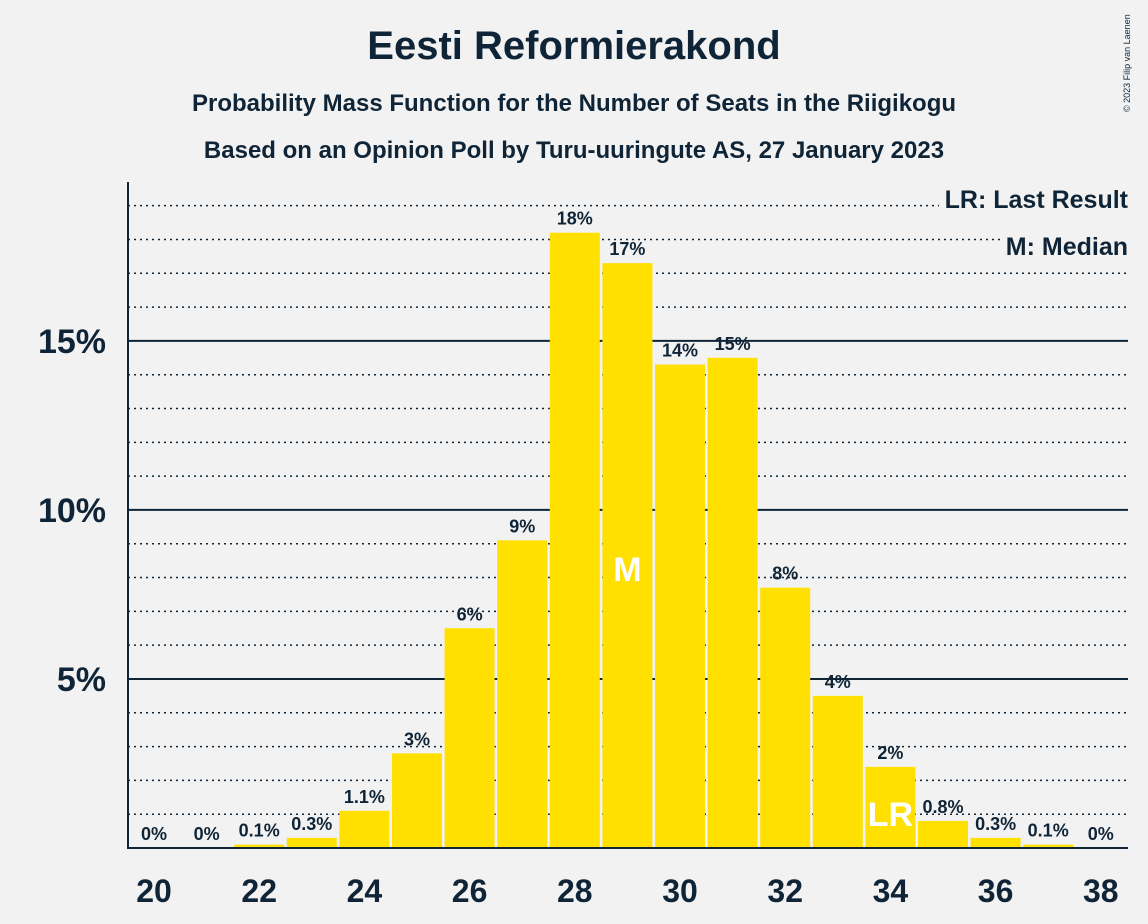  I want to click on y-tick-label: 15%, so click(72, 342).